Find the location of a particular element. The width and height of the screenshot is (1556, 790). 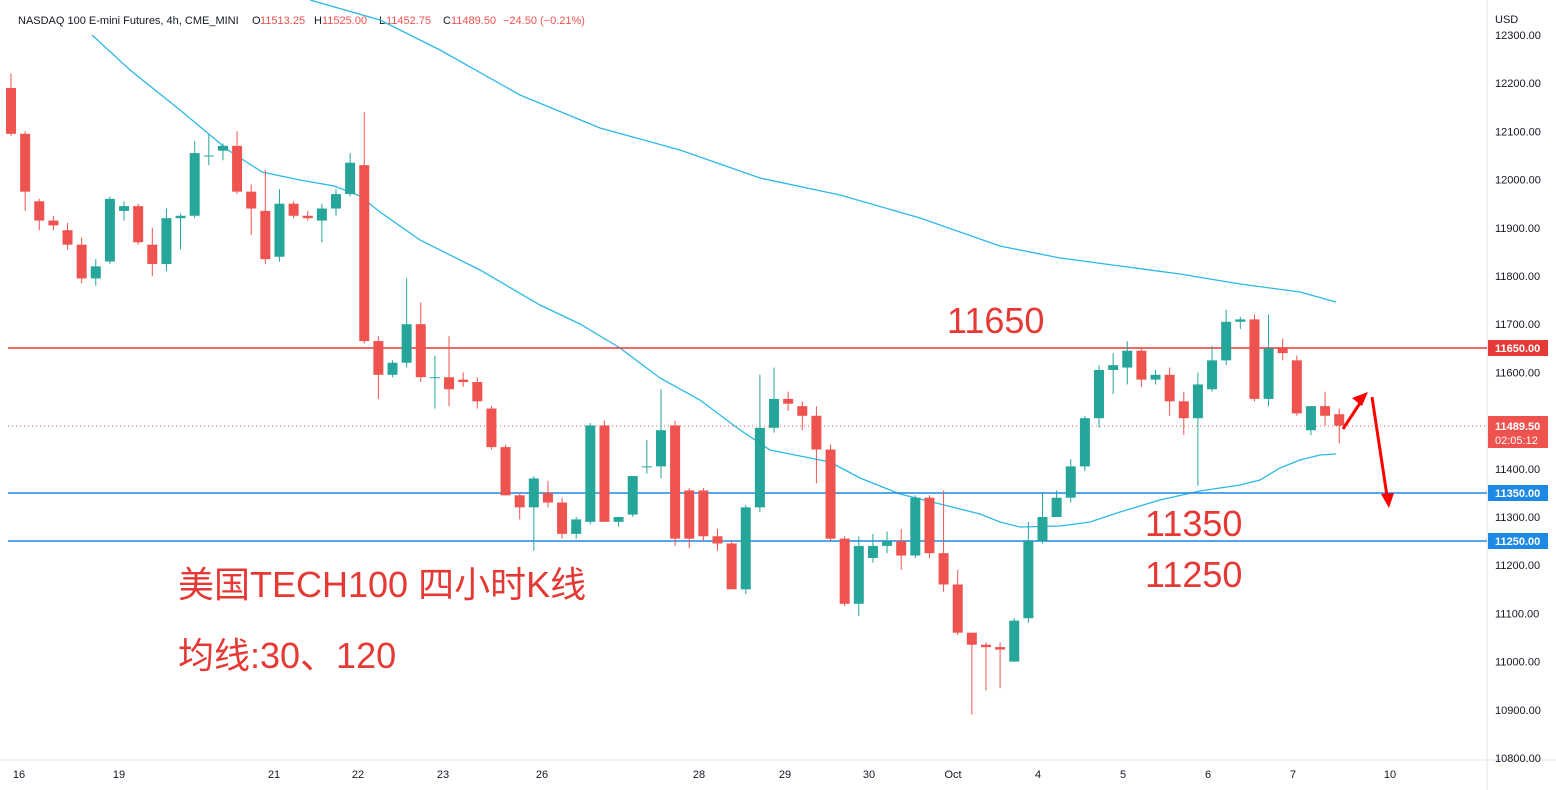

time-tick-label: 16 is located at coordinates (19, 775).